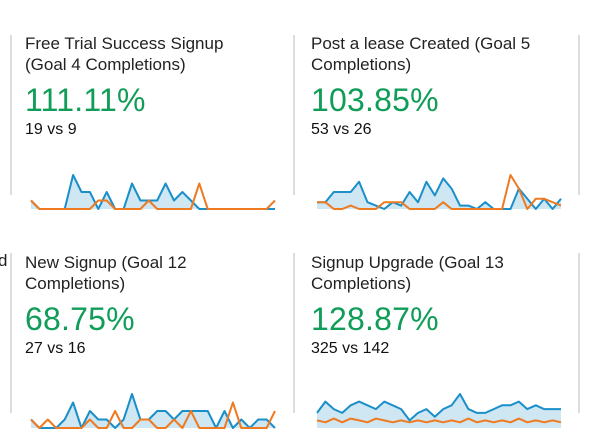  What do you see at coordinates (124, 43) in the screenshot?
I see `card-title-line: Free Trial Success Signup` at bounding box center [124, 43].